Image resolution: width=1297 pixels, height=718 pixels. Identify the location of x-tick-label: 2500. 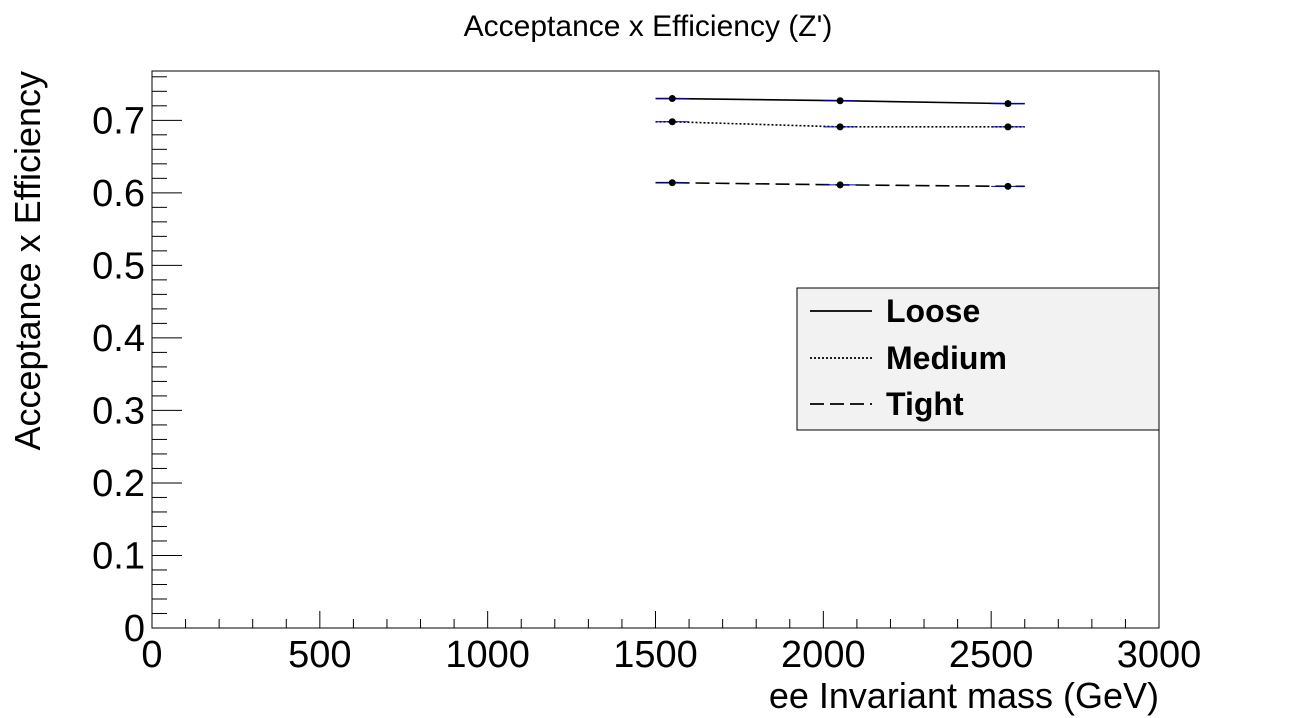
(991, 655).